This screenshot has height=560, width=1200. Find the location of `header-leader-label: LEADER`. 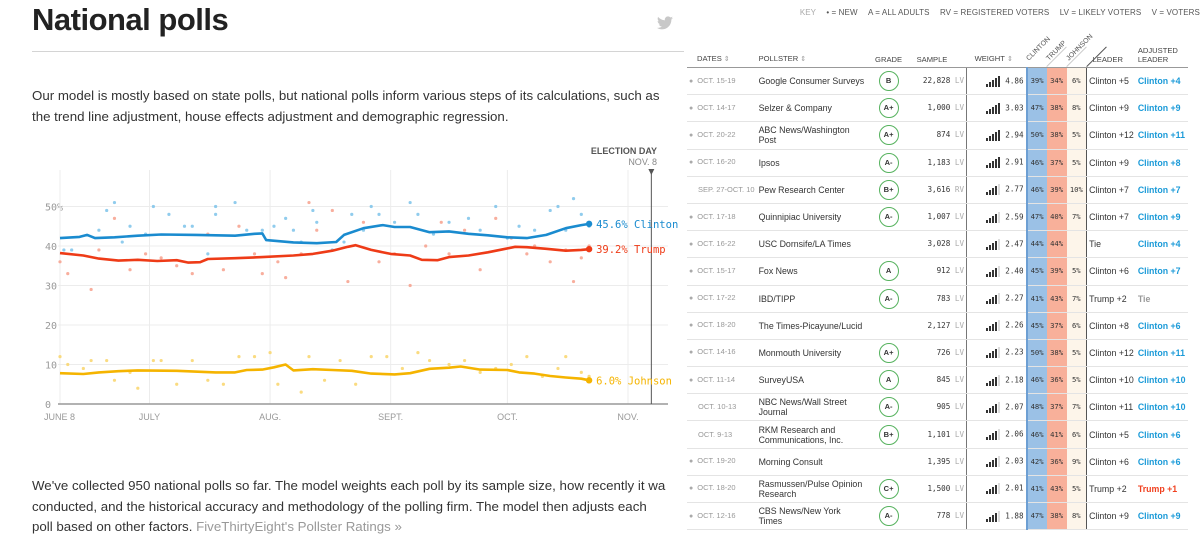

header-leader-label: LEADER is located at coordinates (1153, 59).